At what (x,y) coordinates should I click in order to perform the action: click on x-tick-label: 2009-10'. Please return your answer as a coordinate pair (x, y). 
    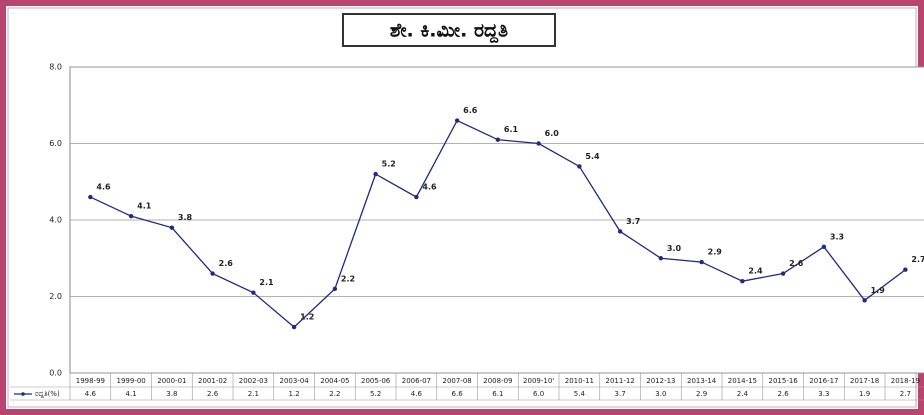
    Looking at the image, I should click on (538, 381).